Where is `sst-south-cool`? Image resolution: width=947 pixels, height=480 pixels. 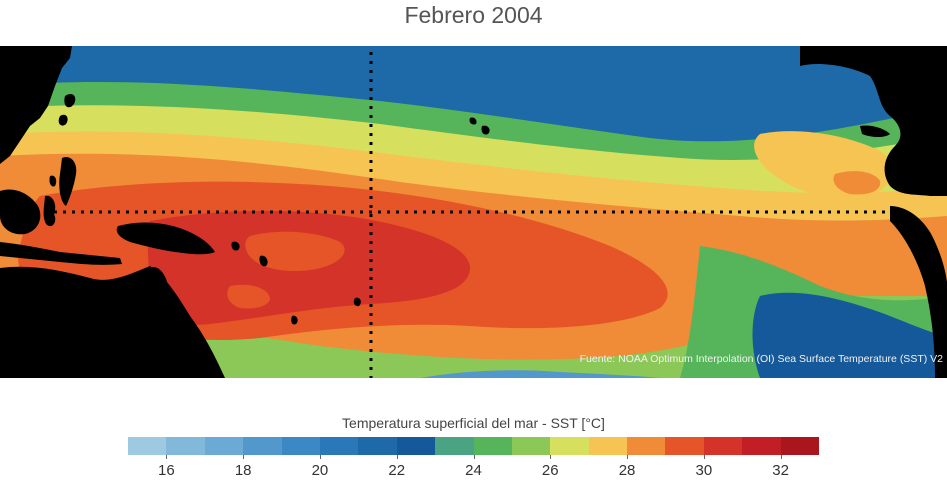
sst-south-cool is located at coordinates (849, 335).